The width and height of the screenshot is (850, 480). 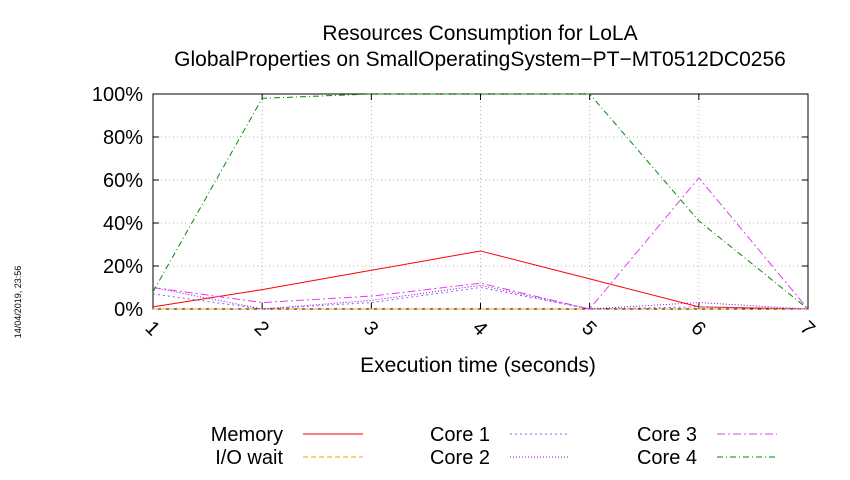 What do you see at coordinates (667, 458) in the screenshot?
I see `legend-label: Core 4` at bounding box center [667, 458].